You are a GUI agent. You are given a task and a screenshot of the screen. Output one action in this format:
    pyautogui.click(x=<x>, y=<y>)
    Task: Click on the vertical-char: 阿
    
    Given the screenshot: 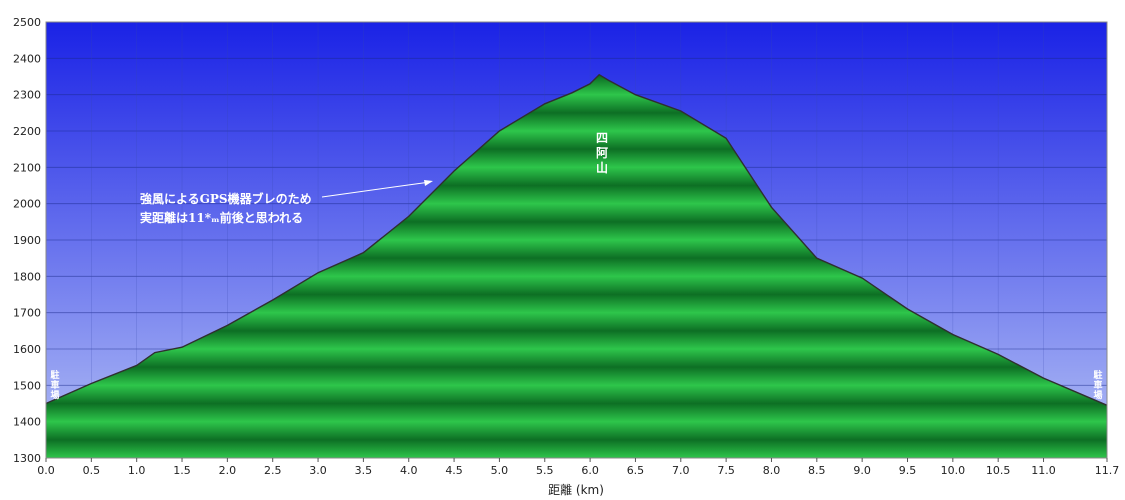 What is the action you would take?
    pyautogui.click(x=602, y=153)
    